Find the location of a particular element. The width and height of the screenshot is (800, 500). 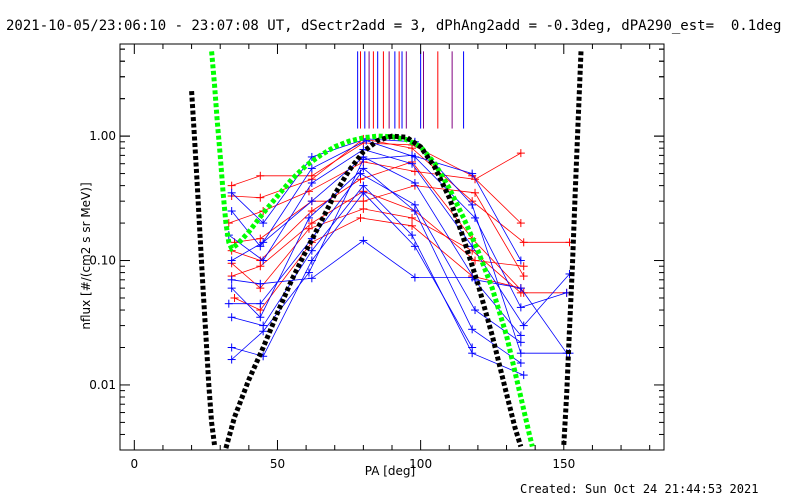

y-axis-label: nflux [#/(cm2 s sr MeV)] is located at coordinates (86, 255).